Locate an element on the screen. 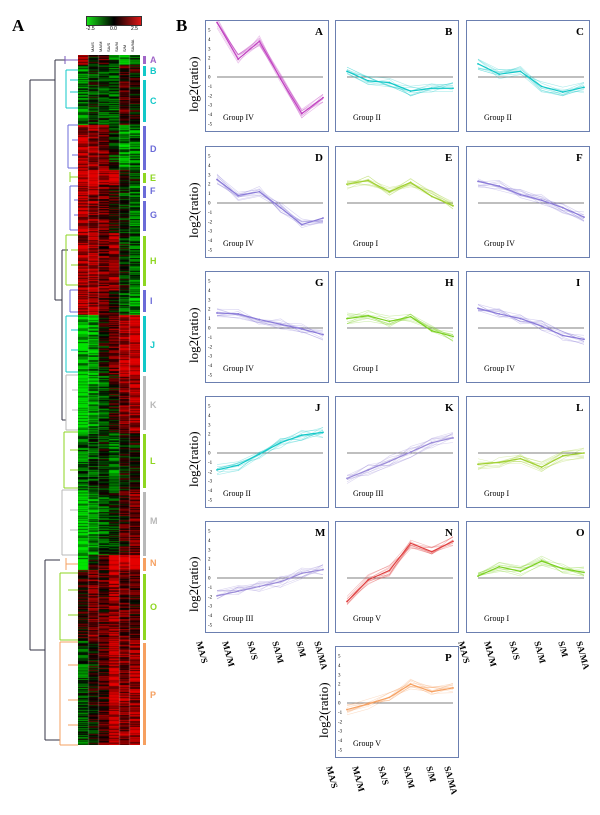 This screenshot has height=815, width=600. cluster-label-a: A is located at coordinates (153, 60).